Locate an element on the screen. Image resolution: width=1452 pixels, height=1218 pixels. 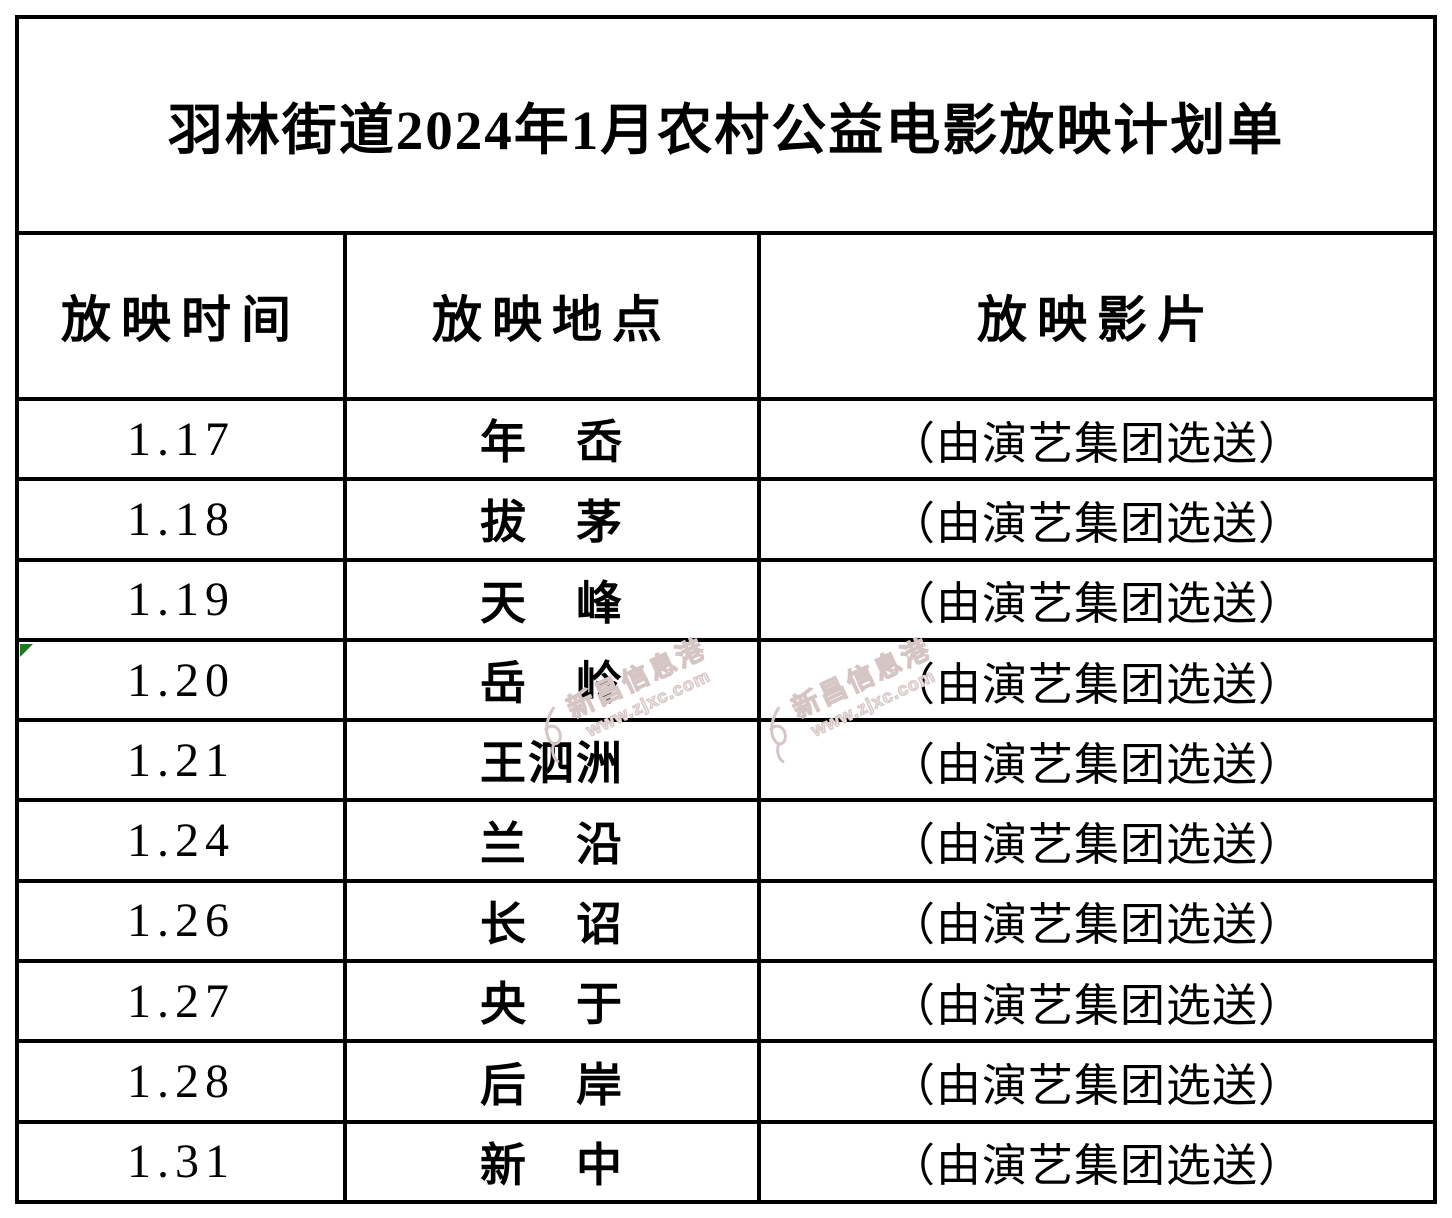
screening-date: 1.18 is located at coordinates (181, 519).